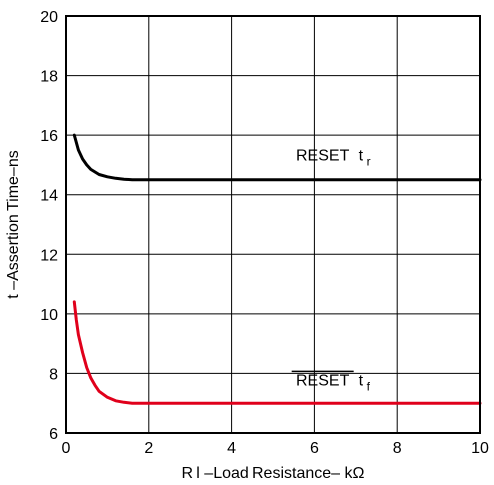 This screenshot has height=485, width=494. What do you see at coordinates (13, 224) in the screenshot?
I see `y-axis-label: t –Assertion Time–ns` at bounding box center [13, 224].